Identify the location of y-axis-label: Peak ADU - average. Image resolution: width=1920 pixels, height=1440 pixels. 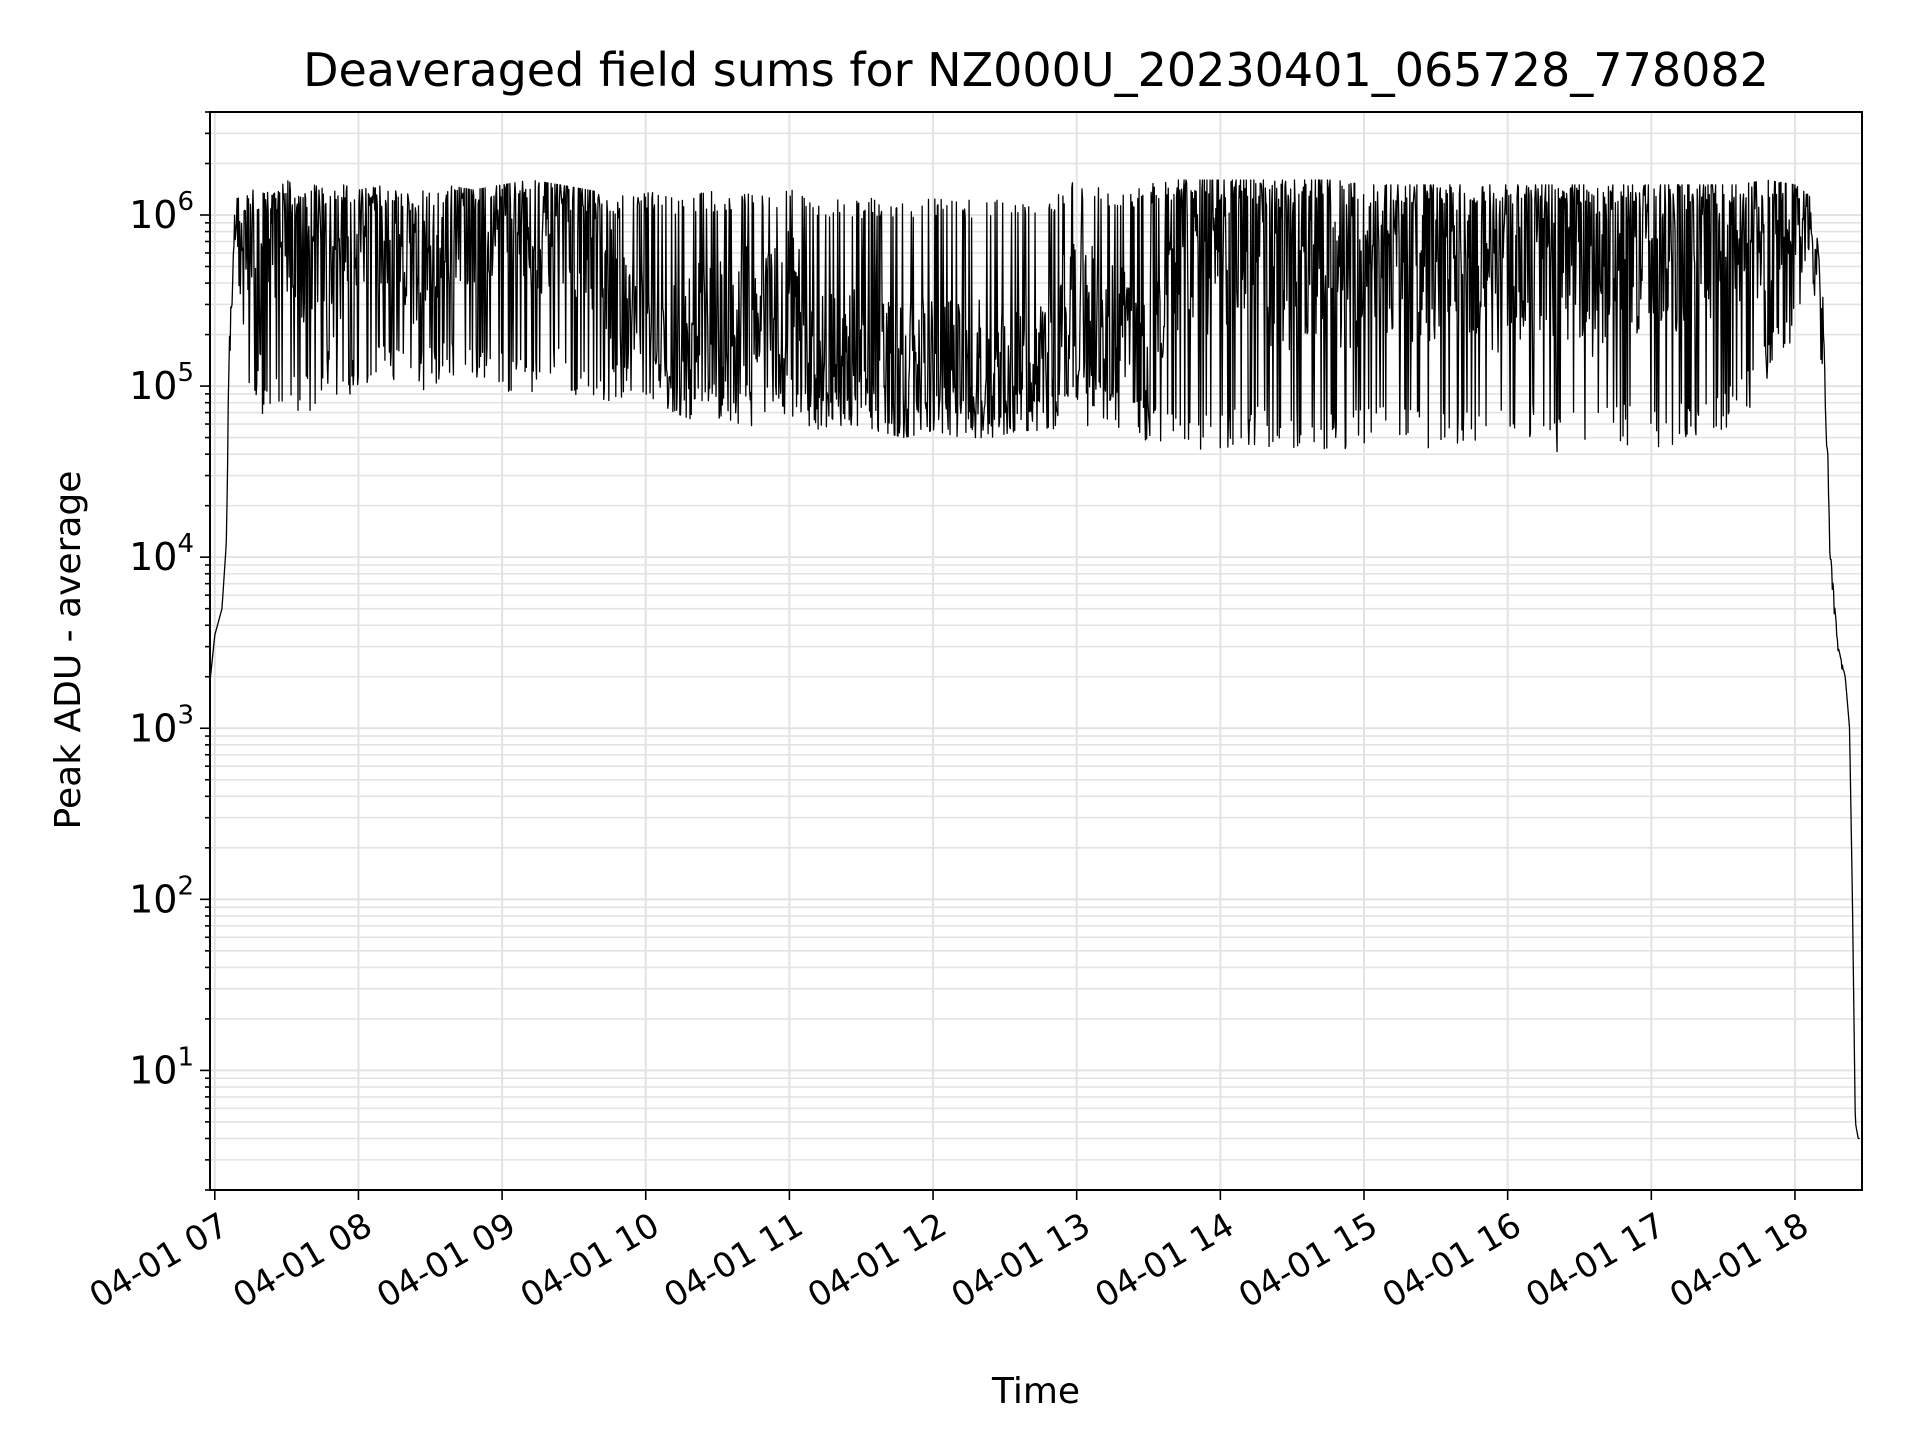
(68, 650).